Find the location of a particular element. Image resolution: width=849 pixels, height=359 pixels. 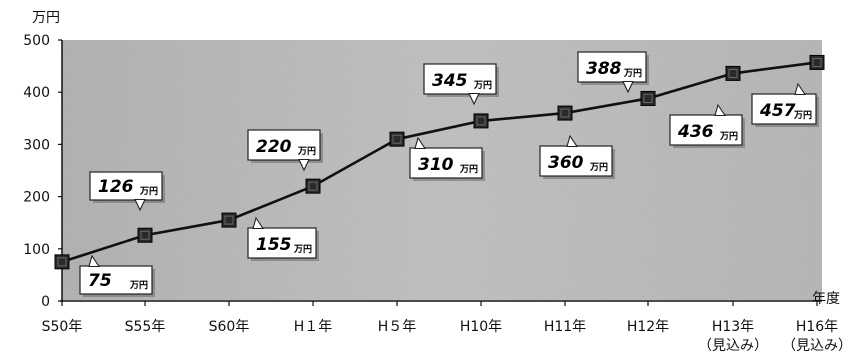

y-ticks: 0 100 200 300 400 500 is located at coordinates (42, 171).